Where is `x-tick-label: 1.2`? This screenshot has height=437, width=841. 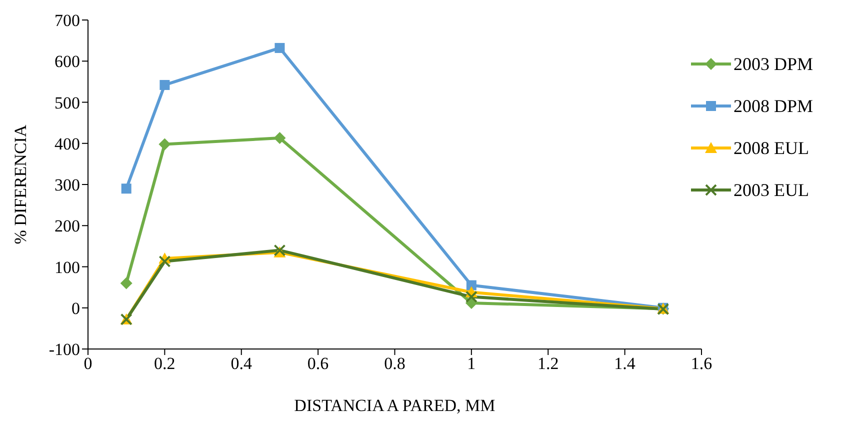
x-tick-label: 1.2 is located at coordinates (548, 364).